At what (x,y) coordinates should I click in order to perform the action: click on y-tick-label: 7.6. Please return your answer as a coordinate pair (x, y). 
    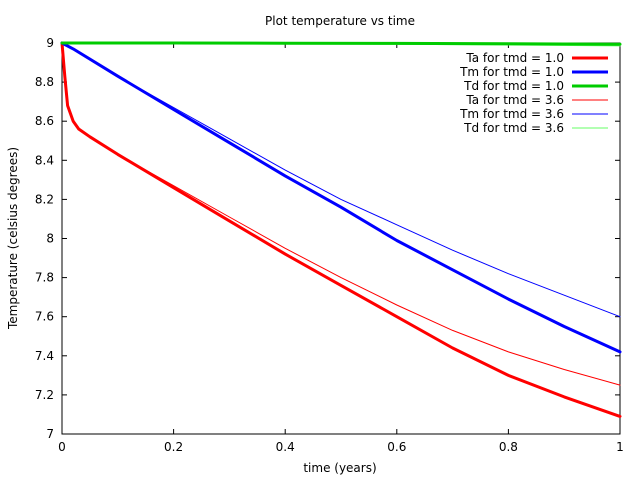
    Looking at the image, I should click on (44, 317).